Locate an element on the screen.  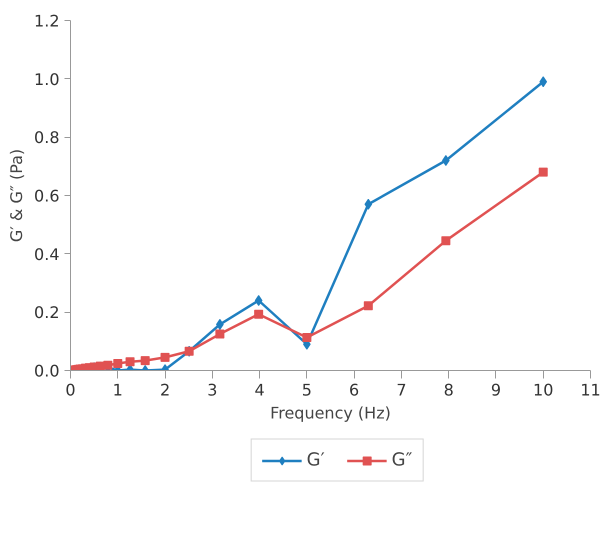
x-tick-label: 3 is located at coordinates (212, 390).